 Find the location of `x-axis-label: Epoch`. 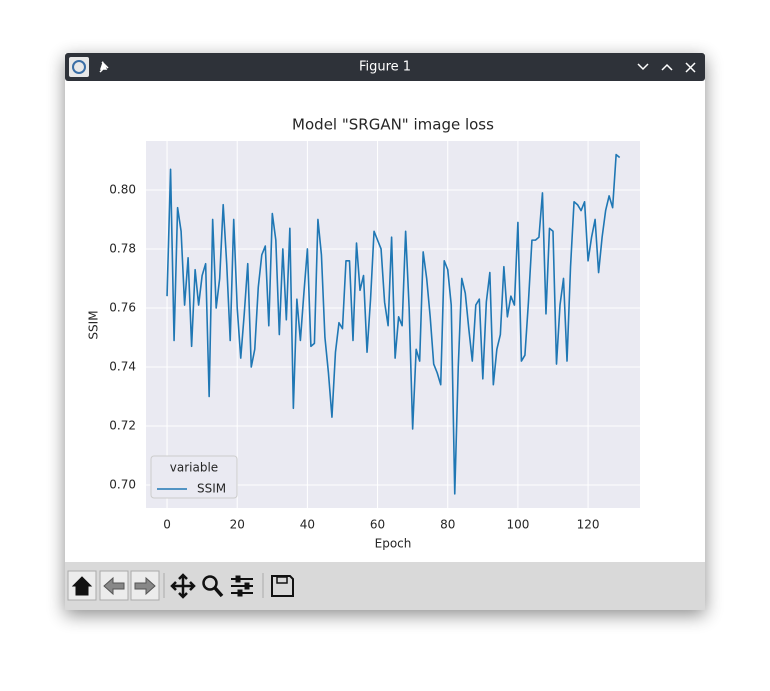

x-axis-label: Epoch is located at coordinates (393, 544).